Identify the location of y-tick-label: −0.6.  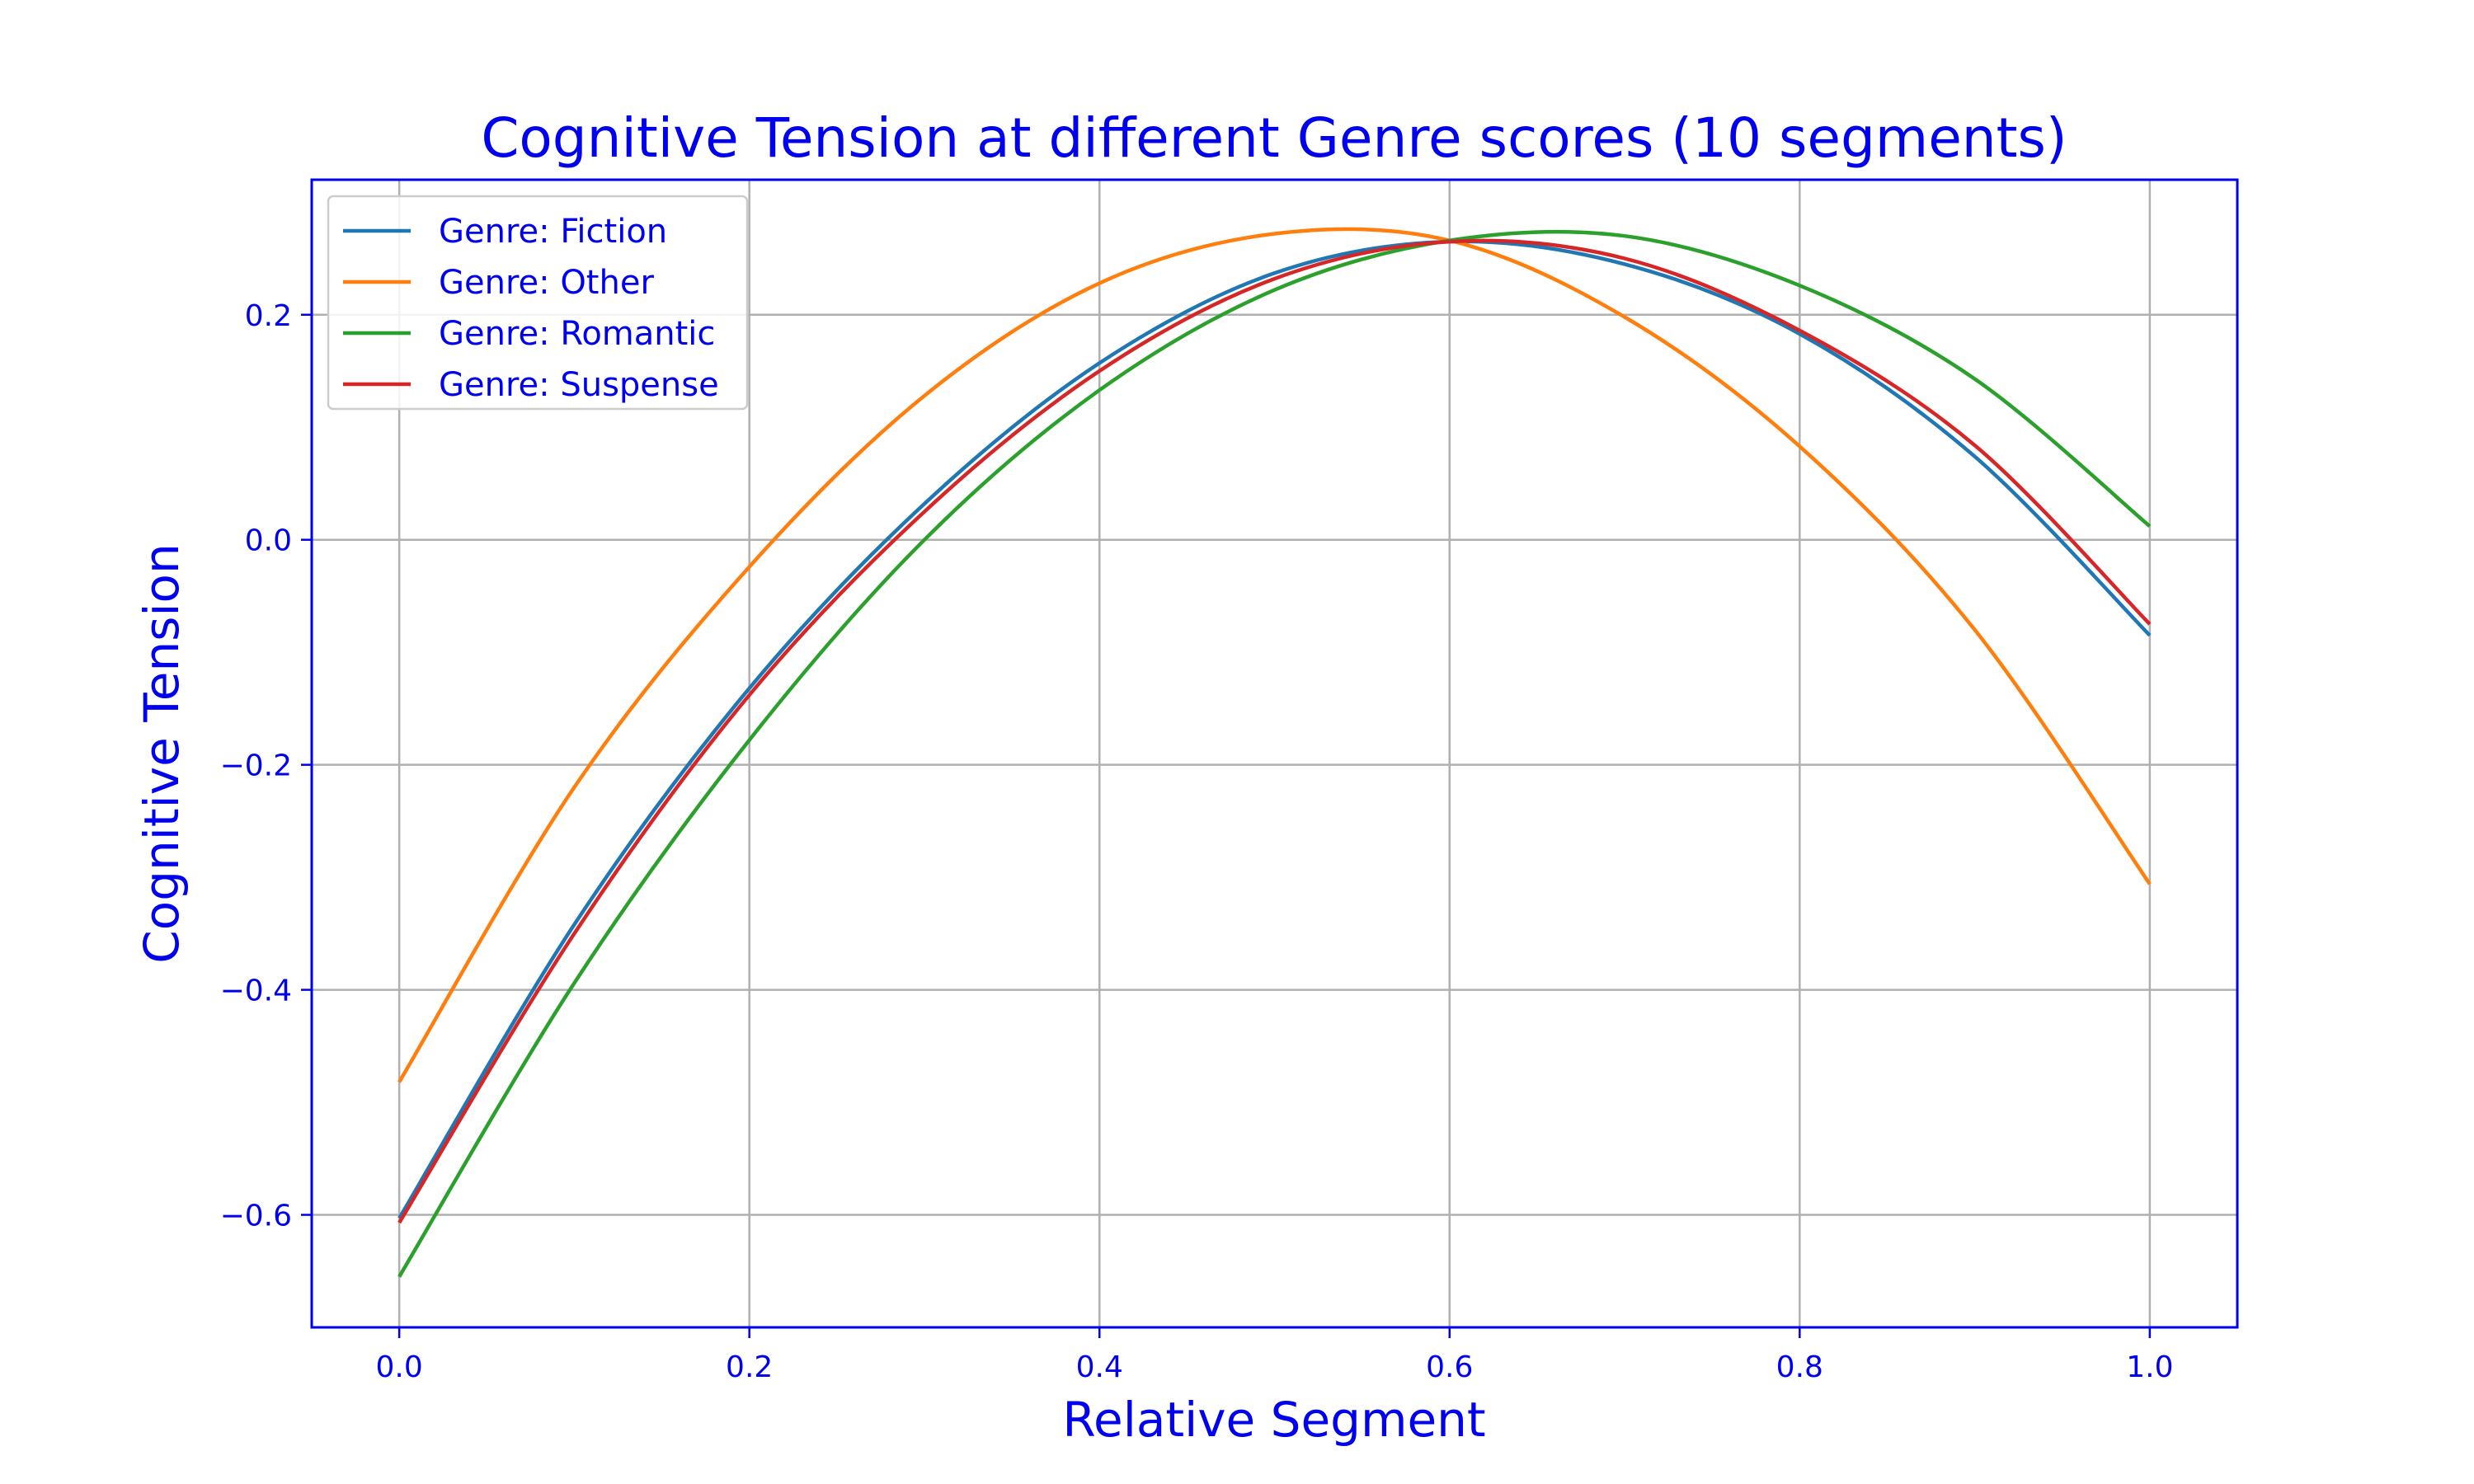
(256, 1216).